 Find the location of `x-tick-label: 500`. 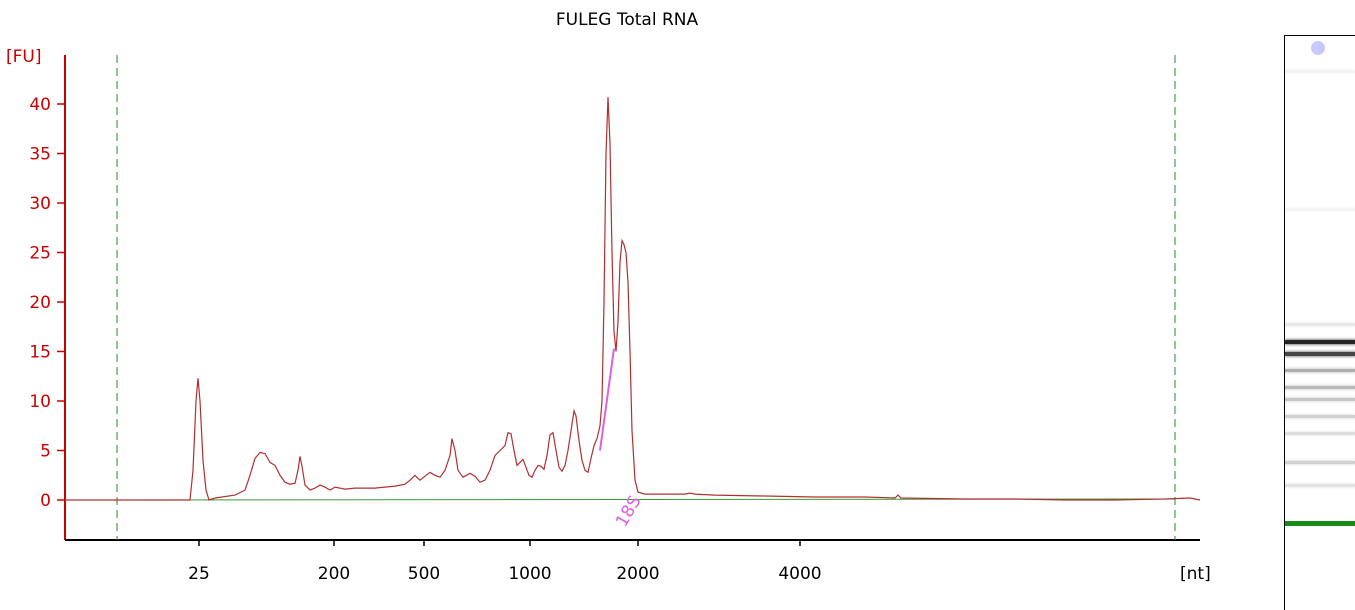

x-tick-label: 500 is located at coordinates (424, 574).